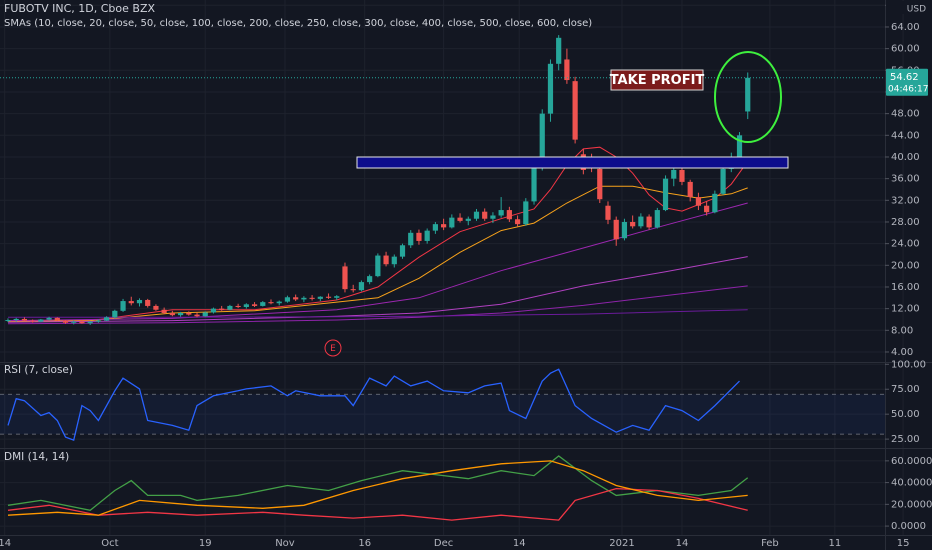  I want to click on take-profit-box, so click(657, 80).